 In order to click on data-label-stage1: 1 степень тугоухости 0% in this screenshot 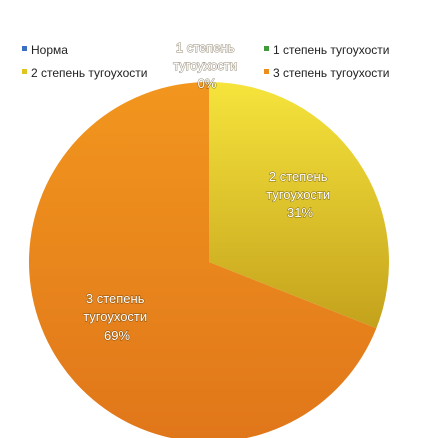, I will do `click(207, 65)`.